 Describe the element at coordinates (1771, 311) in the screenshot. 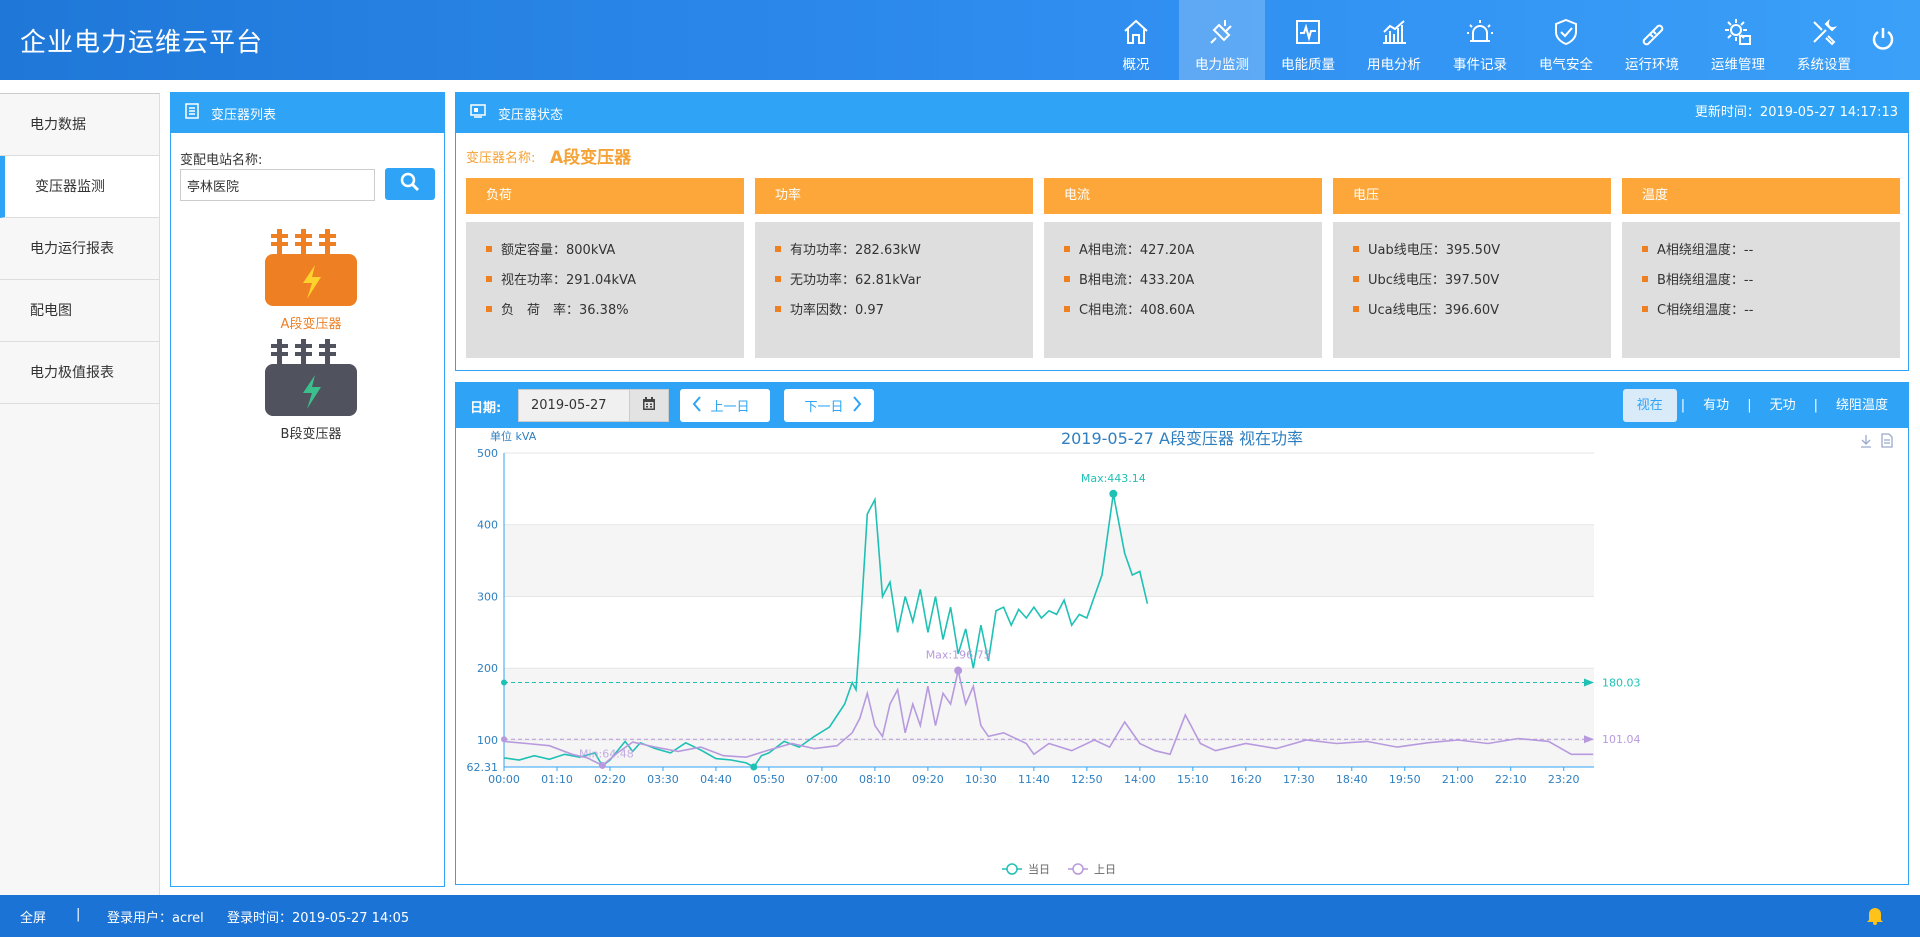

I see `card-row: C相绕组温度：--` at that location.